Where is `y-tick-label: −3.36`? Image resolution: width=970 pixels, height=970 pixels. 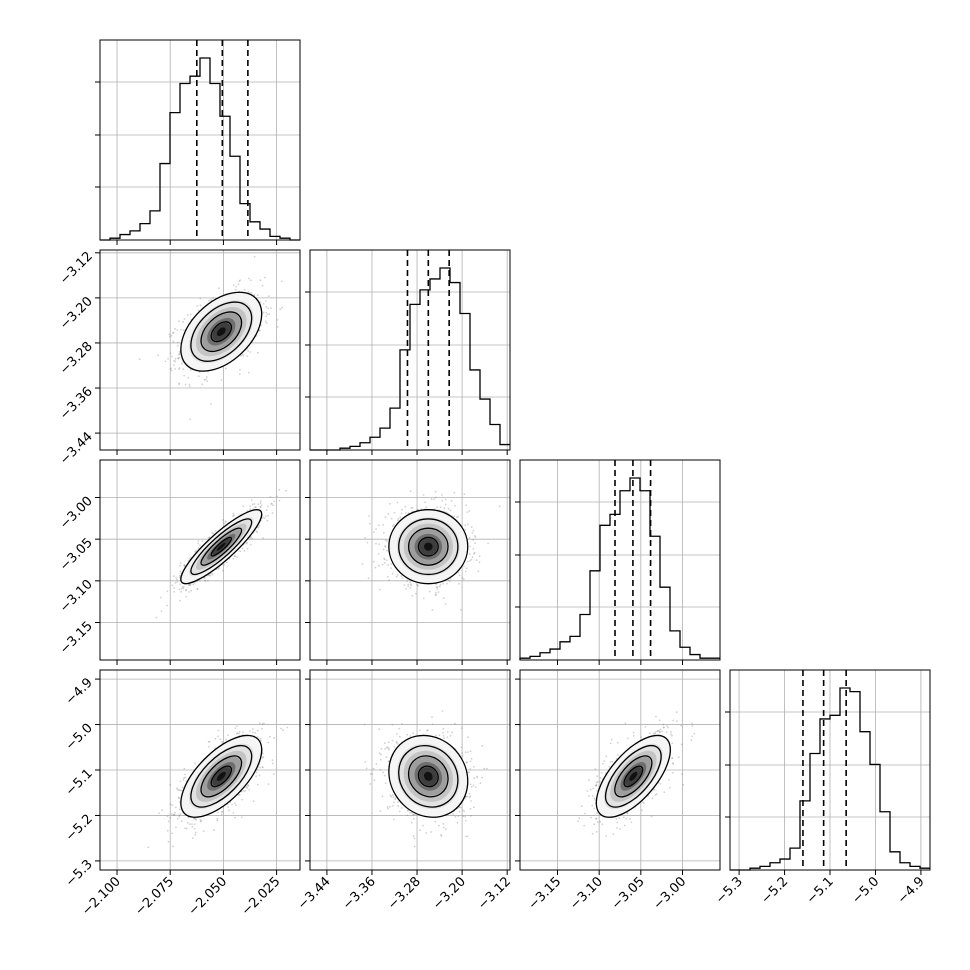 y-tick-label: −3.36 is located at coordinates (76, 403).